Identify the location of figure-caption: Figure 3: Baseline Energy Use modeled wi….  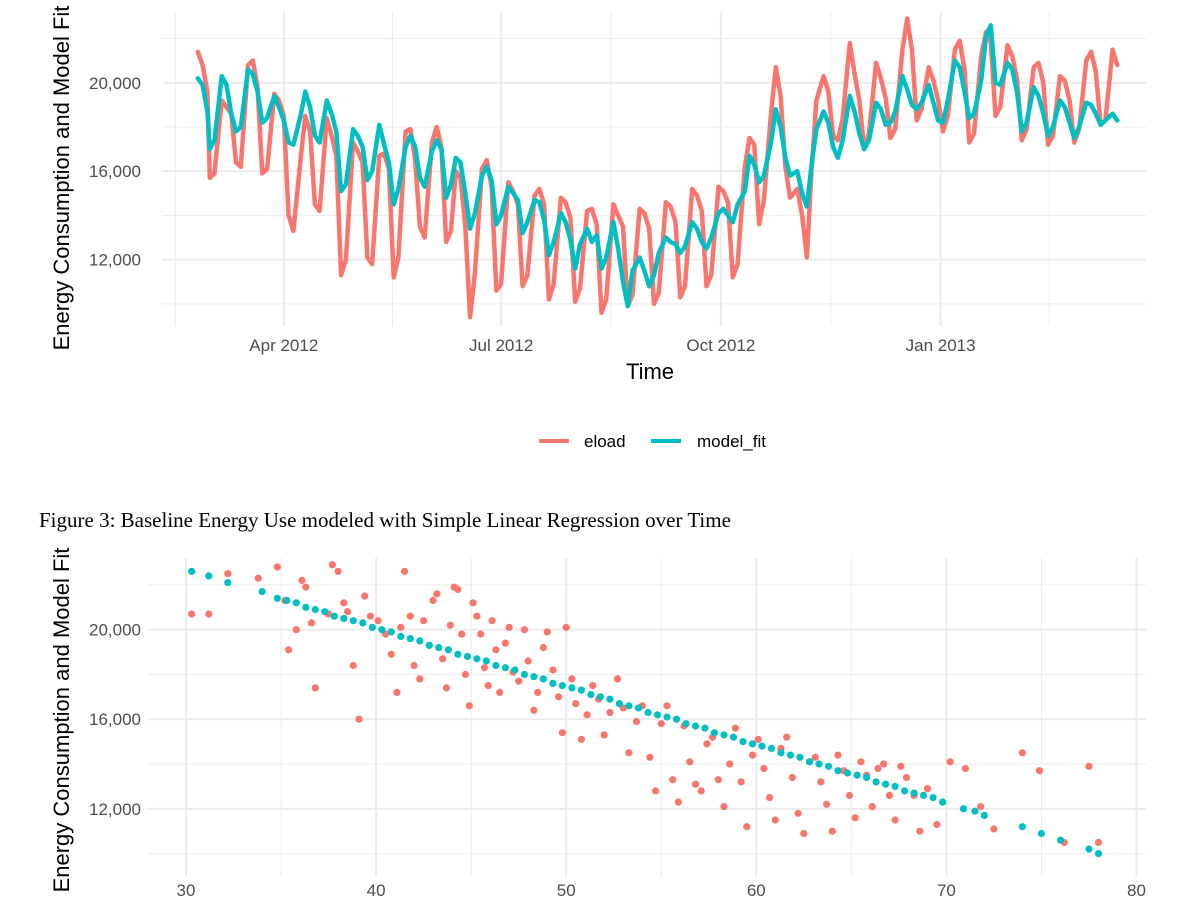
(385, 520).